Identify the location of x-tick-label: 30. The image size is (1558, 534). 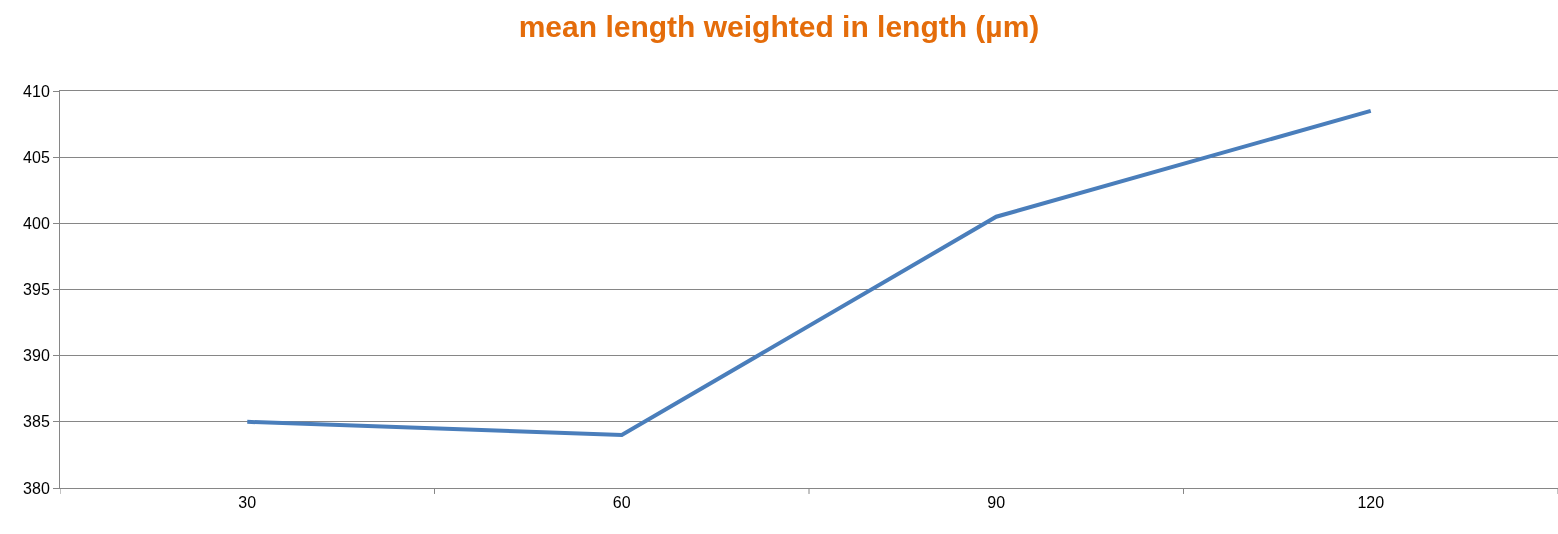
(247, 503).